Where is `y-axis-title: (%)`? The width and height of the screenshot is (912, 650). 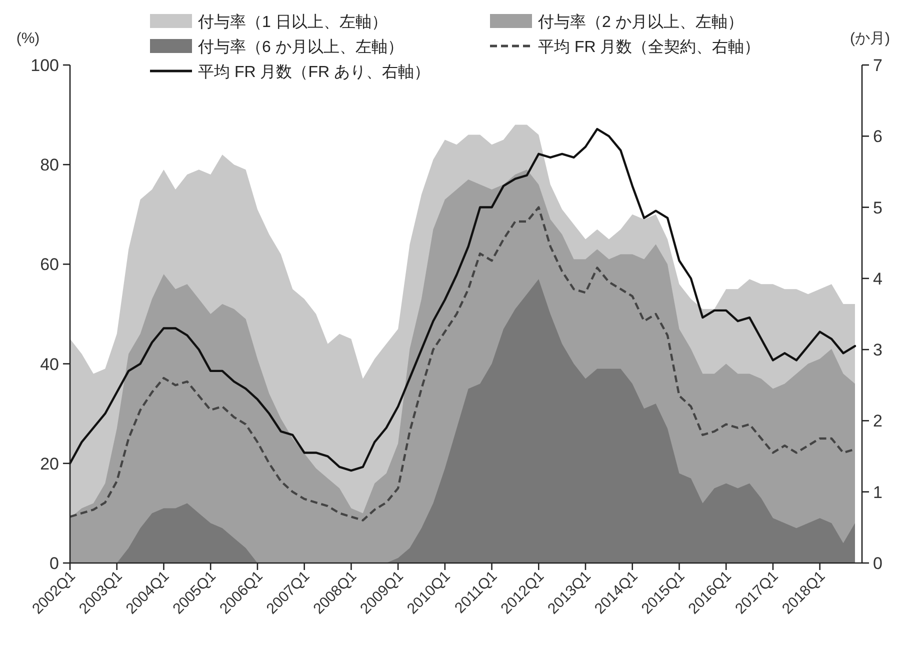 y-axis-title: (%) is located at coordinates (28, 38).